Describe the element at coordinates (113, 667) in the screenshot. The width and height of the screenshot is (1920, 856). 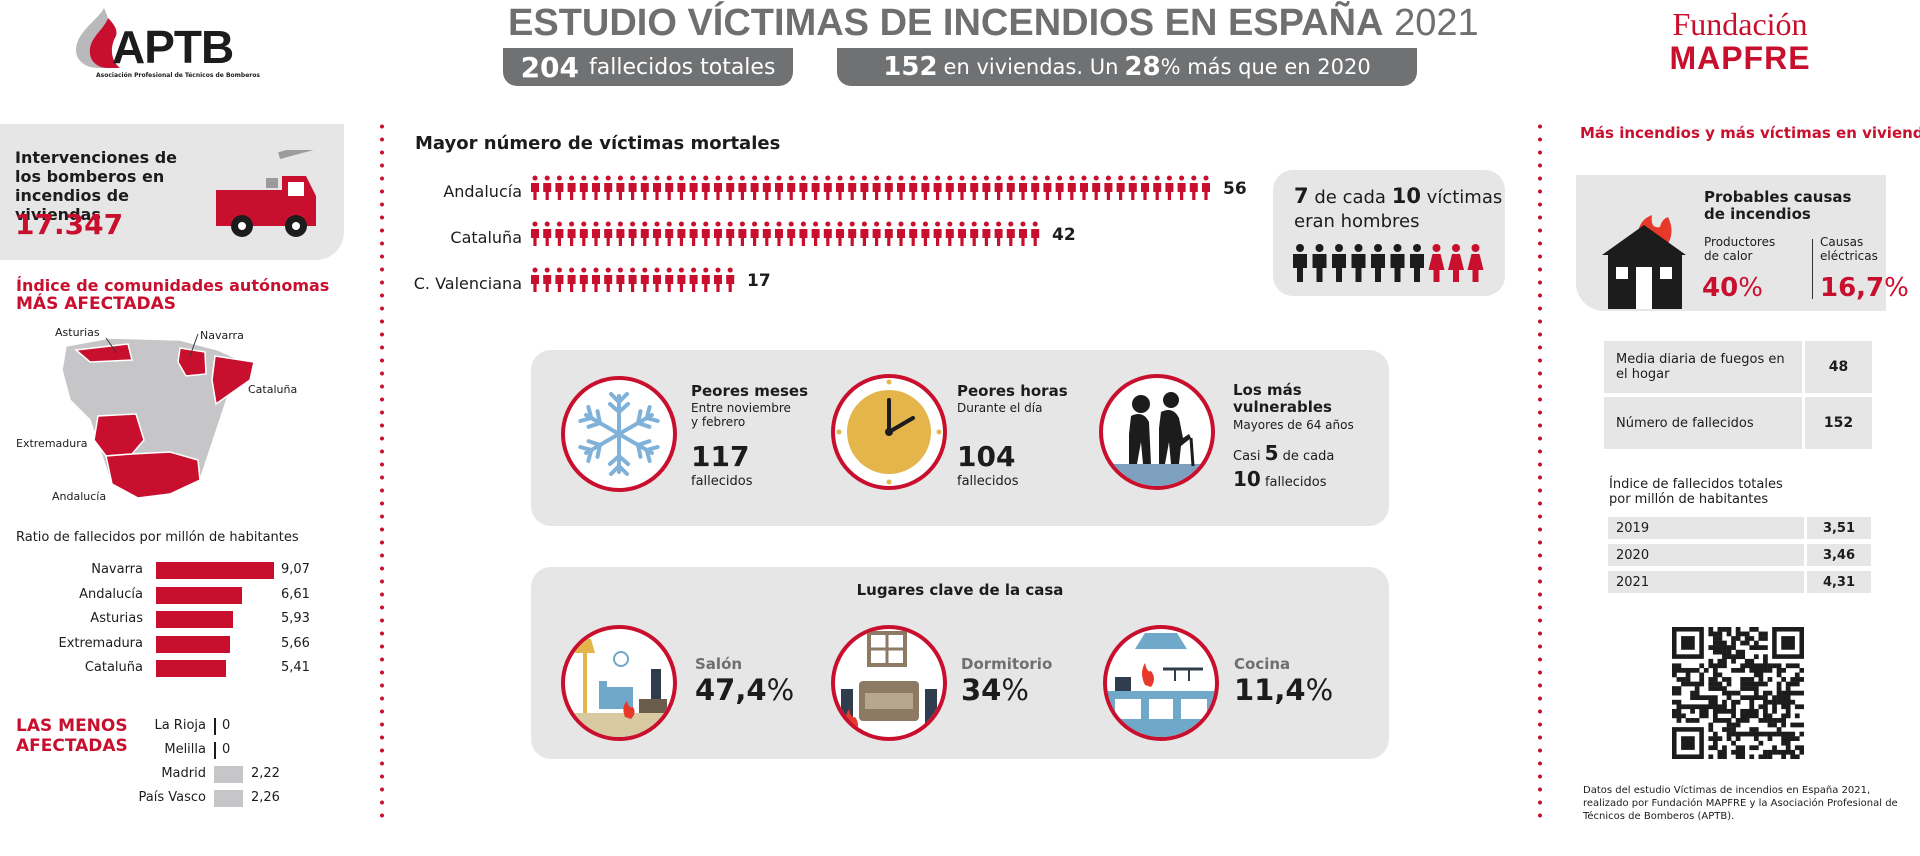
I see `top-row-label: Cataluña` at that location.